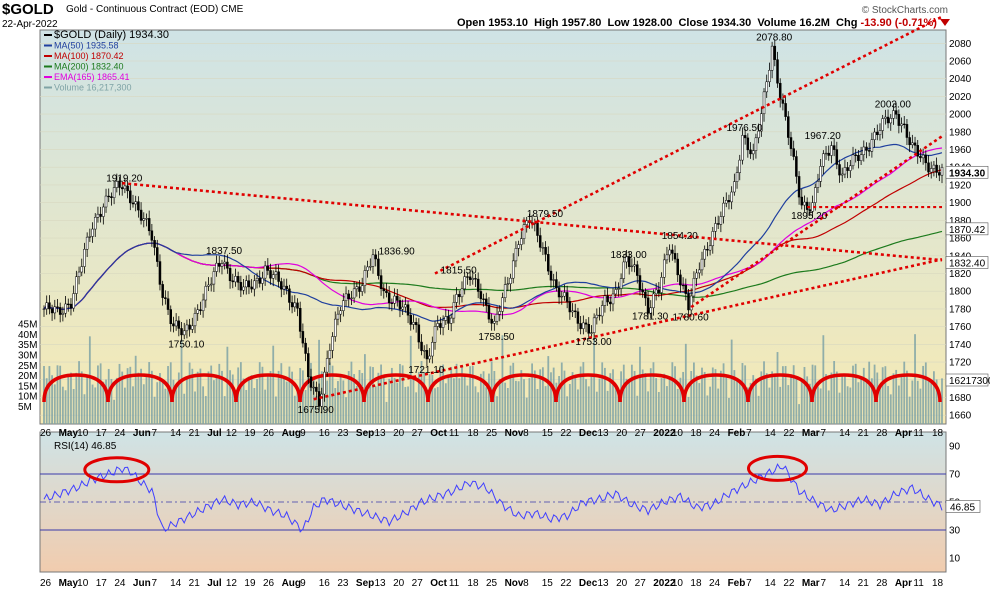  Describe the element at coordinates (960, 274) in the screenshot. I see `price-tick-label: 1820` at that location.